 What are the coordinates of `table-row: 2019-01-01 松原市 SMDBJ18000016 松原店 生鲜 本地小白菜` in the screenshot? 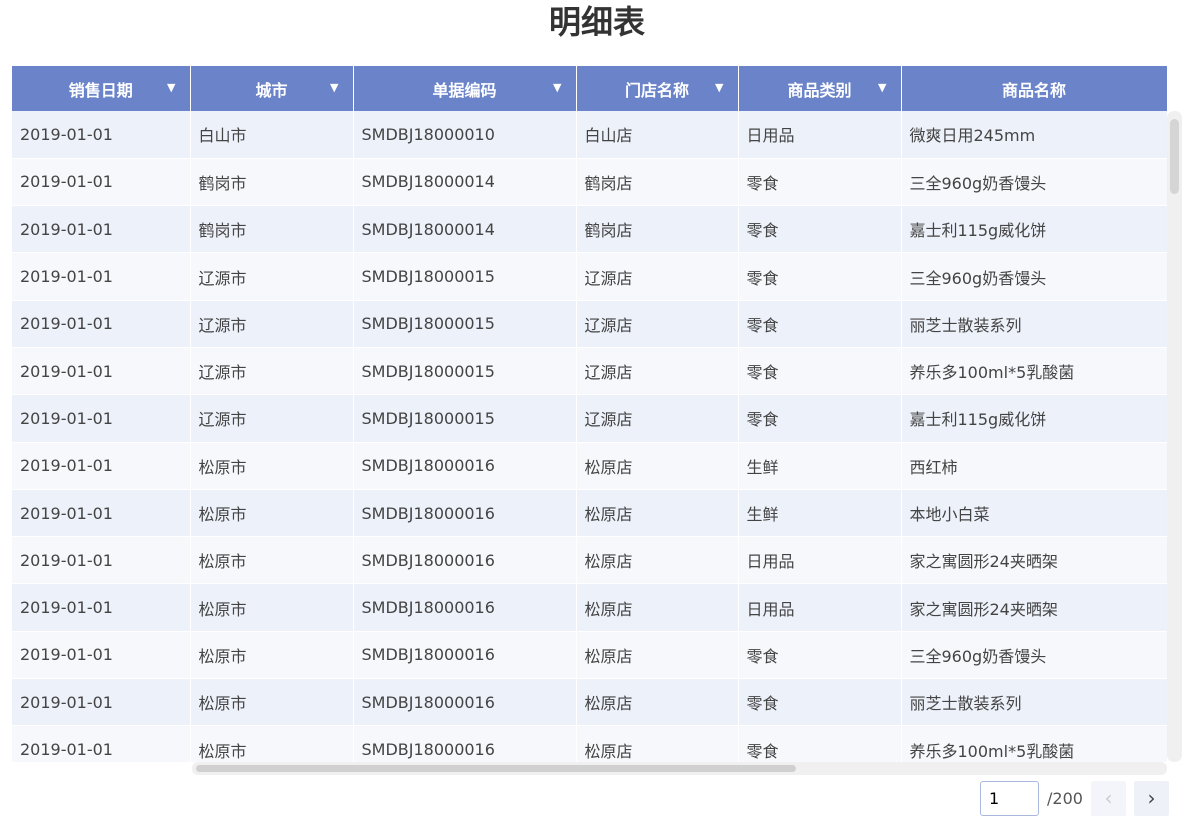 It's located at (590, 513).